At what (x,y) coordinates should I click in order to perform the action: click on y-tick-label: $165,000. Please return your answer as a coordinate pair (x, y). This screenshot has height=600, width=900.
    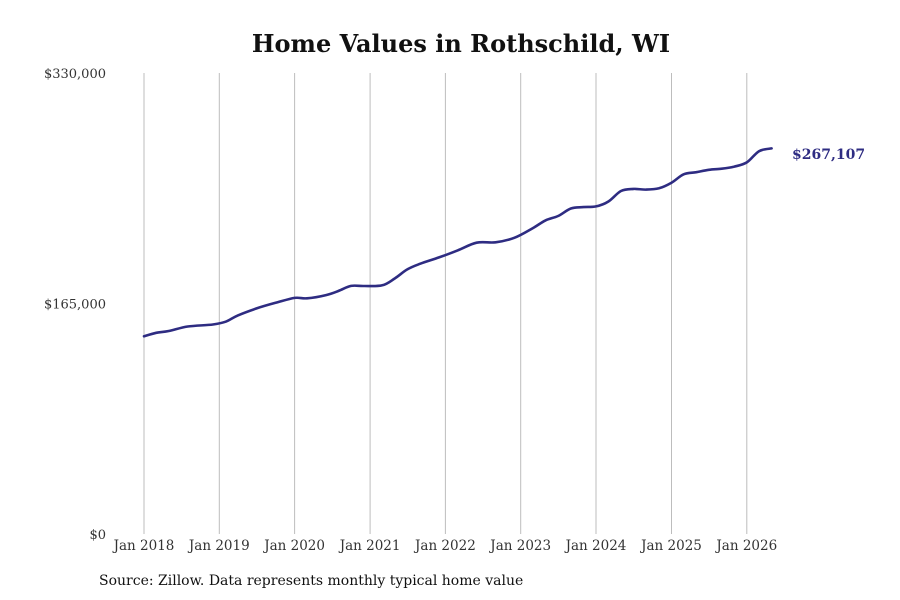
    Looking at the image, I should click on (75, 305).